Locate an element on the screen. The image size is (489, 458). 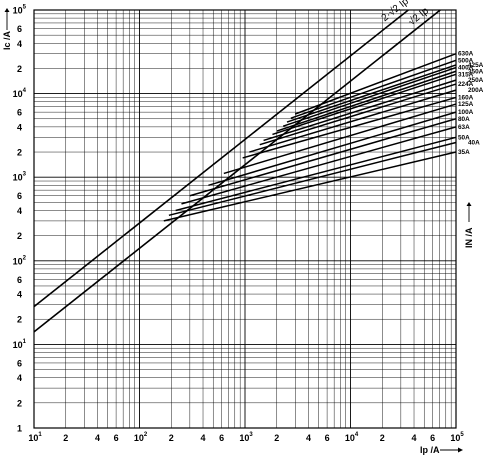
series-label: 315A is located at coordinates (466, 74).